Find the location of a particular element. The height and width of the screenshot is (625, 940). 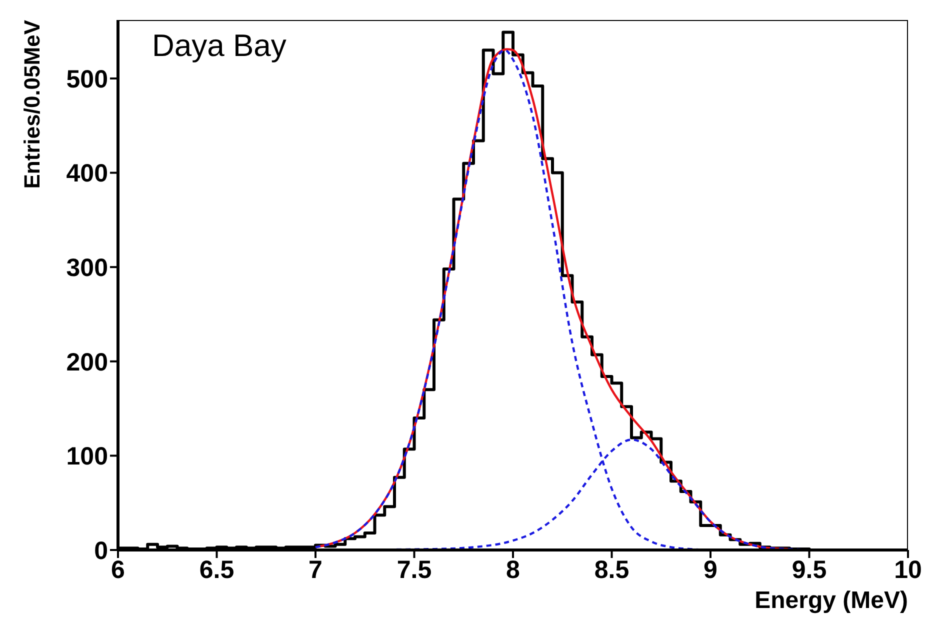

x-tick-label: 6.5 is located at coordinates (216, 570).